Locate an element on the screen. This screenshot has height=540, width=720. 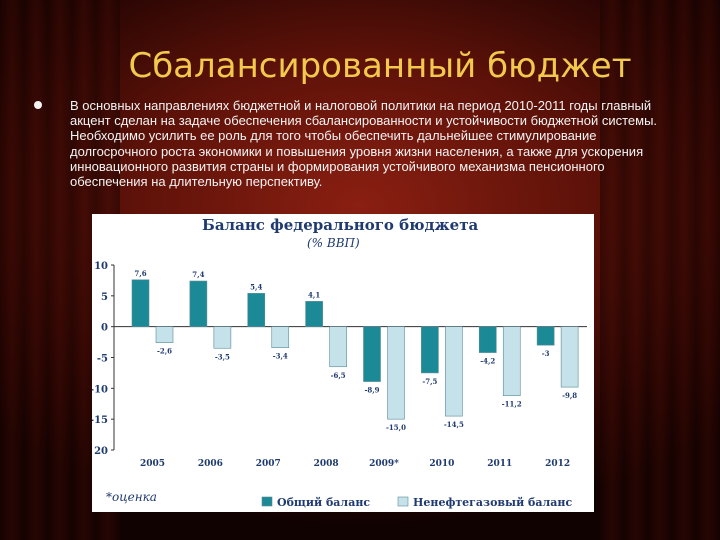
legend-label: Ненефтегазовый баланс is located at coordinates (492, 502).